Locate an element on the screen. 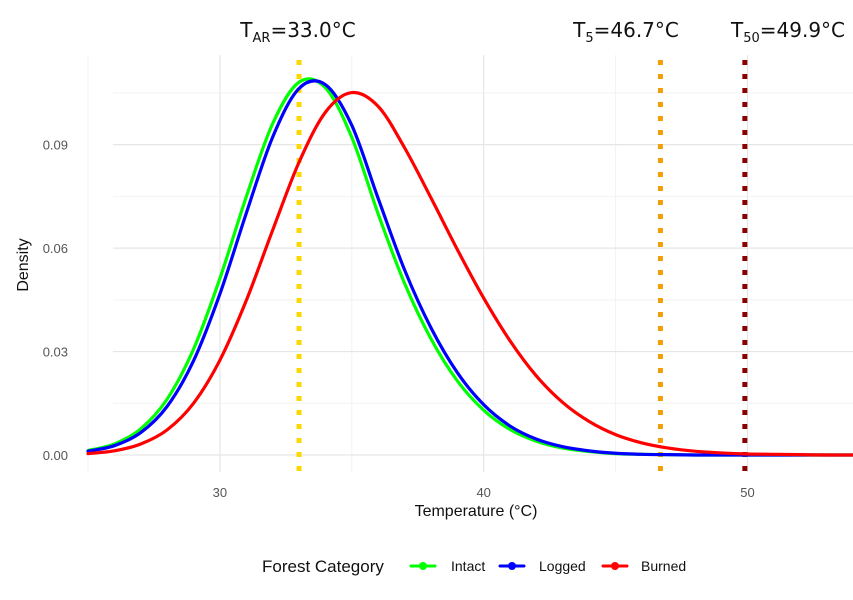 This screenshot has height=600, width=853. annotation-tar-label: TAR=33.0°C is located at coordinates (297, 32).